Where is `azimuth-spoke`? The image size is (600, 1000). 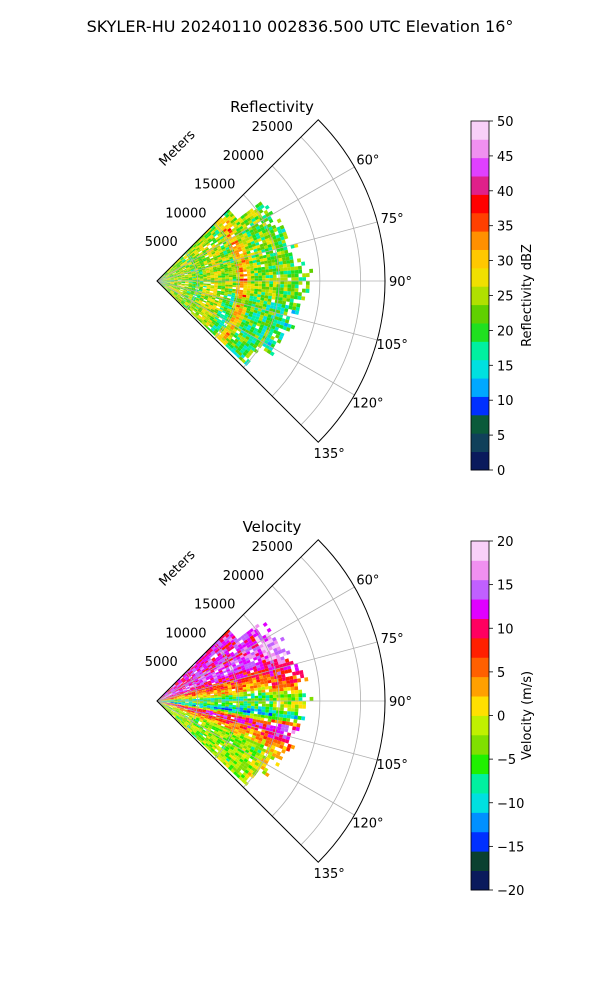 azimuth-spoke is located at coordinates (255, 758).